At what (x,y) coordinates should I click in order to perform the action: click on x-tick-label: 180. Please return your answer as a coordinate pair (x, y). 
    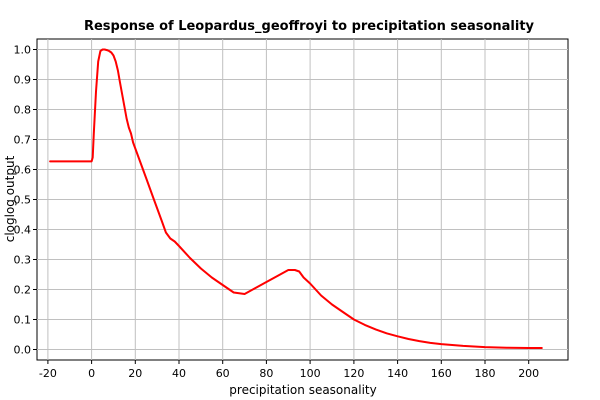
    Looking at the image, I should click on (485, 373).